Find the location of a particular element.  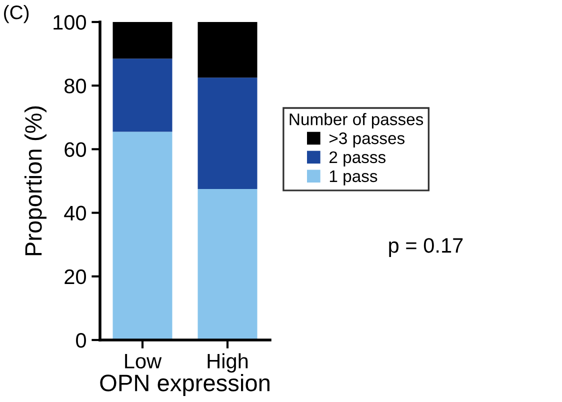

y-tick-label: 40 is located at coordinates (75, 213).